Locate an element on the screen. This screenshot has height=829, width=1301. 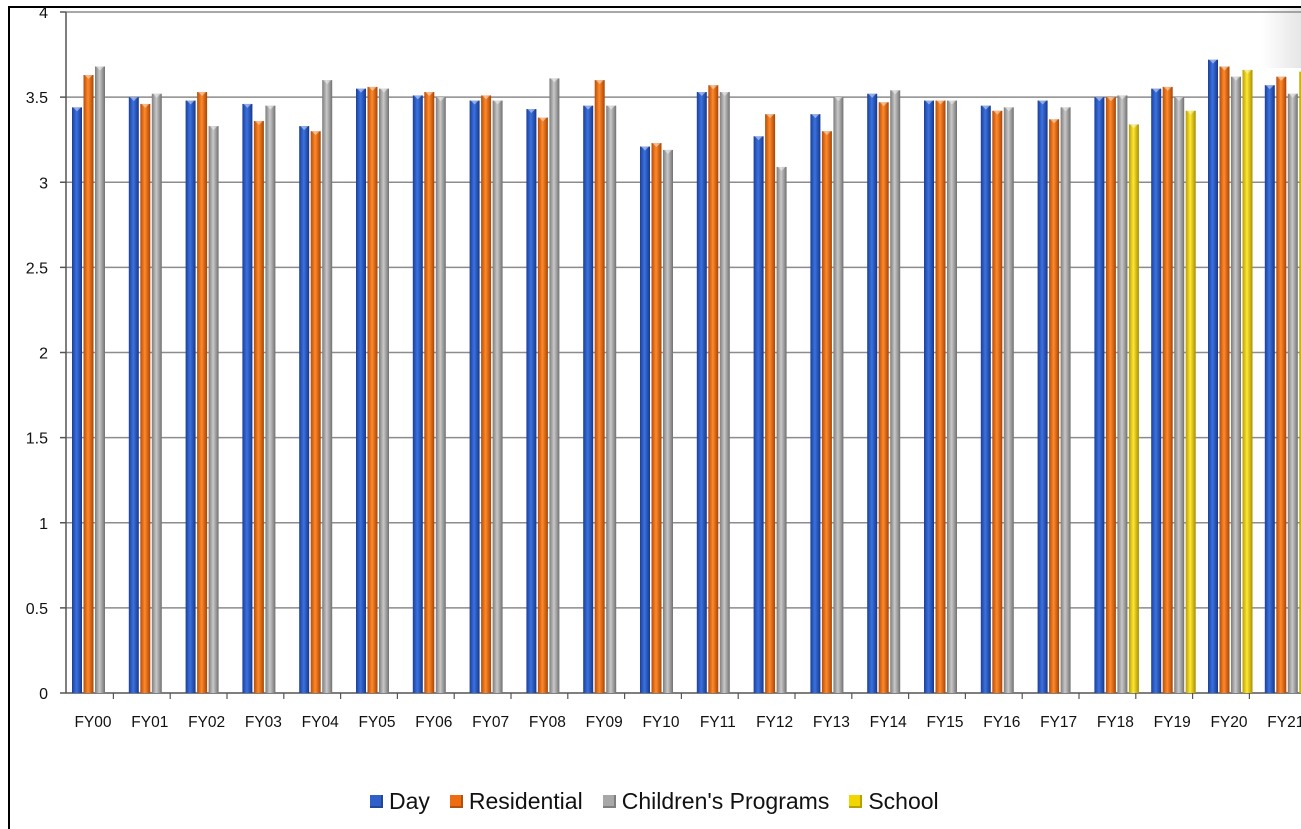
legend-item: Children's Programs is located at coordinates (715, 801).